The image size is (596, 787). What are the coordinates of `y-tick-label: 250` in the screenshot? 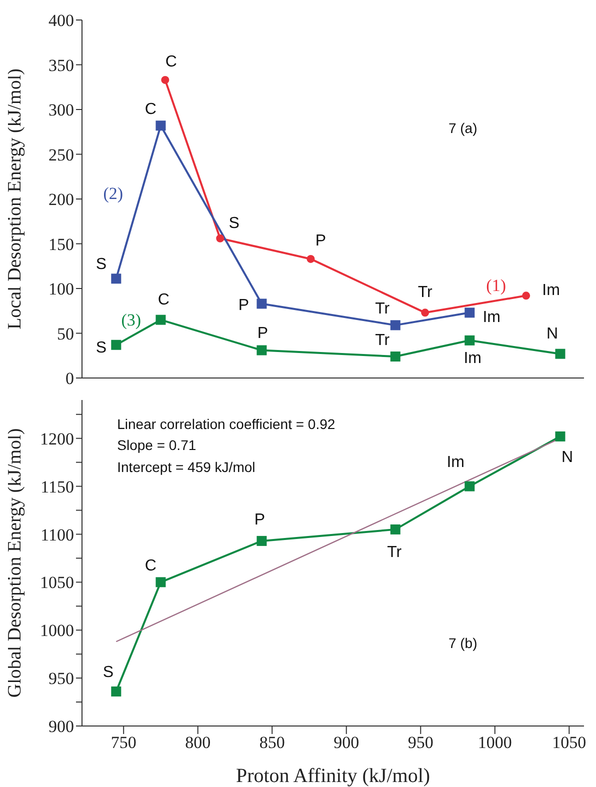 It's located at (61, 154).